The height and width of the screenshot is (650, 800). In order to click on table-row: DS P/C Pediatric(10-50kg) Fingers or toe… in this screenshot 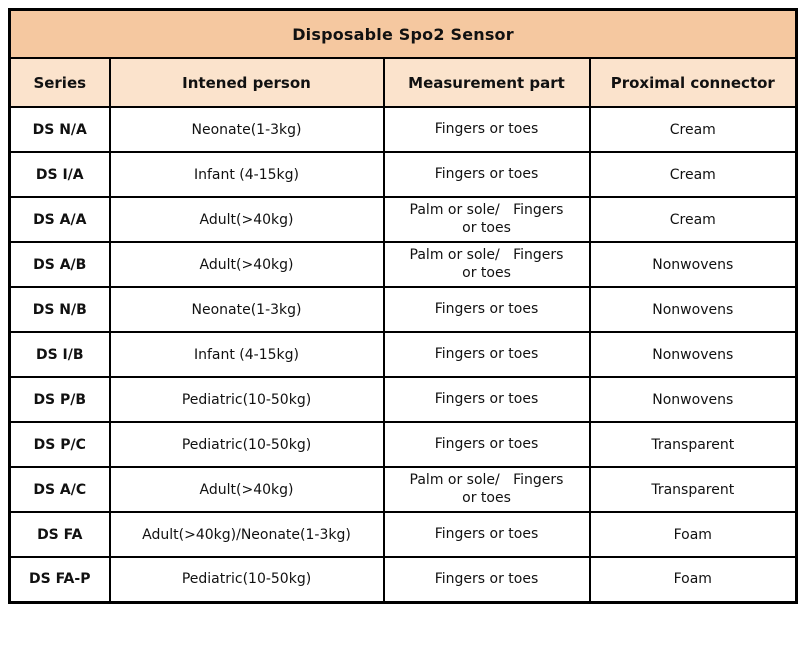, I will do `click(403, 444)`.